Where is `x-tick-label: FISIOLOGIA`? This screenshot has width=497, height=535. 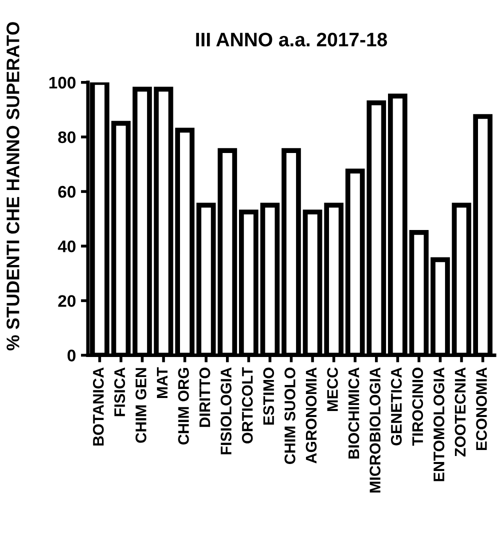 x-tick-label: FISIOLOGIA is located at coordinates (226, 410).